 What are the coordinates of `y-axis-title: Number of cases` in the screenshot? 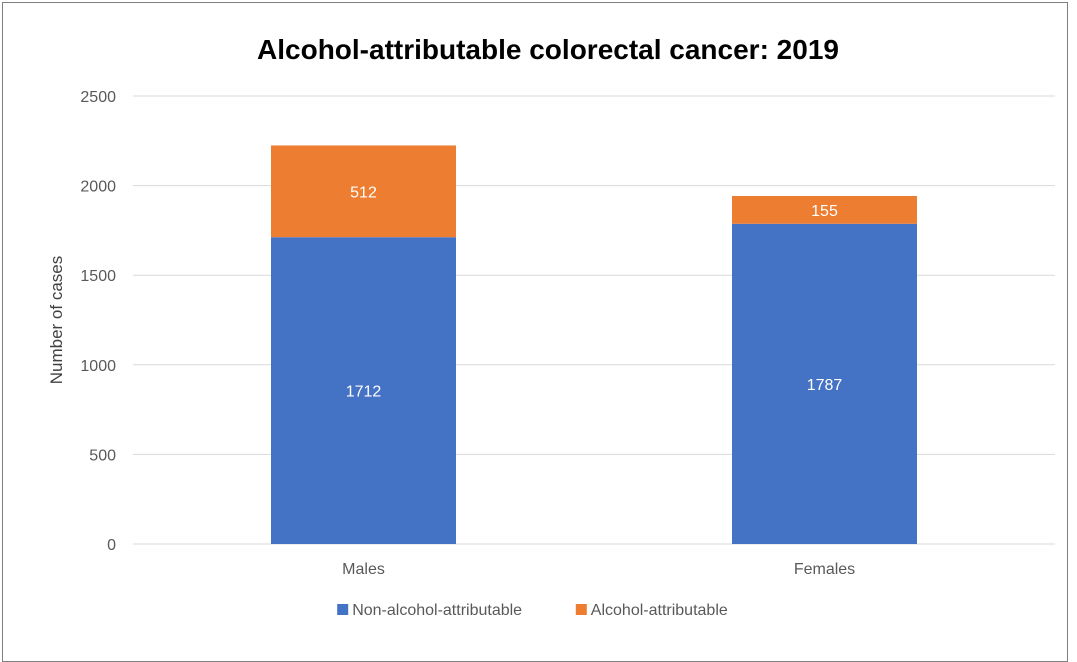 It's located at (56, 320).